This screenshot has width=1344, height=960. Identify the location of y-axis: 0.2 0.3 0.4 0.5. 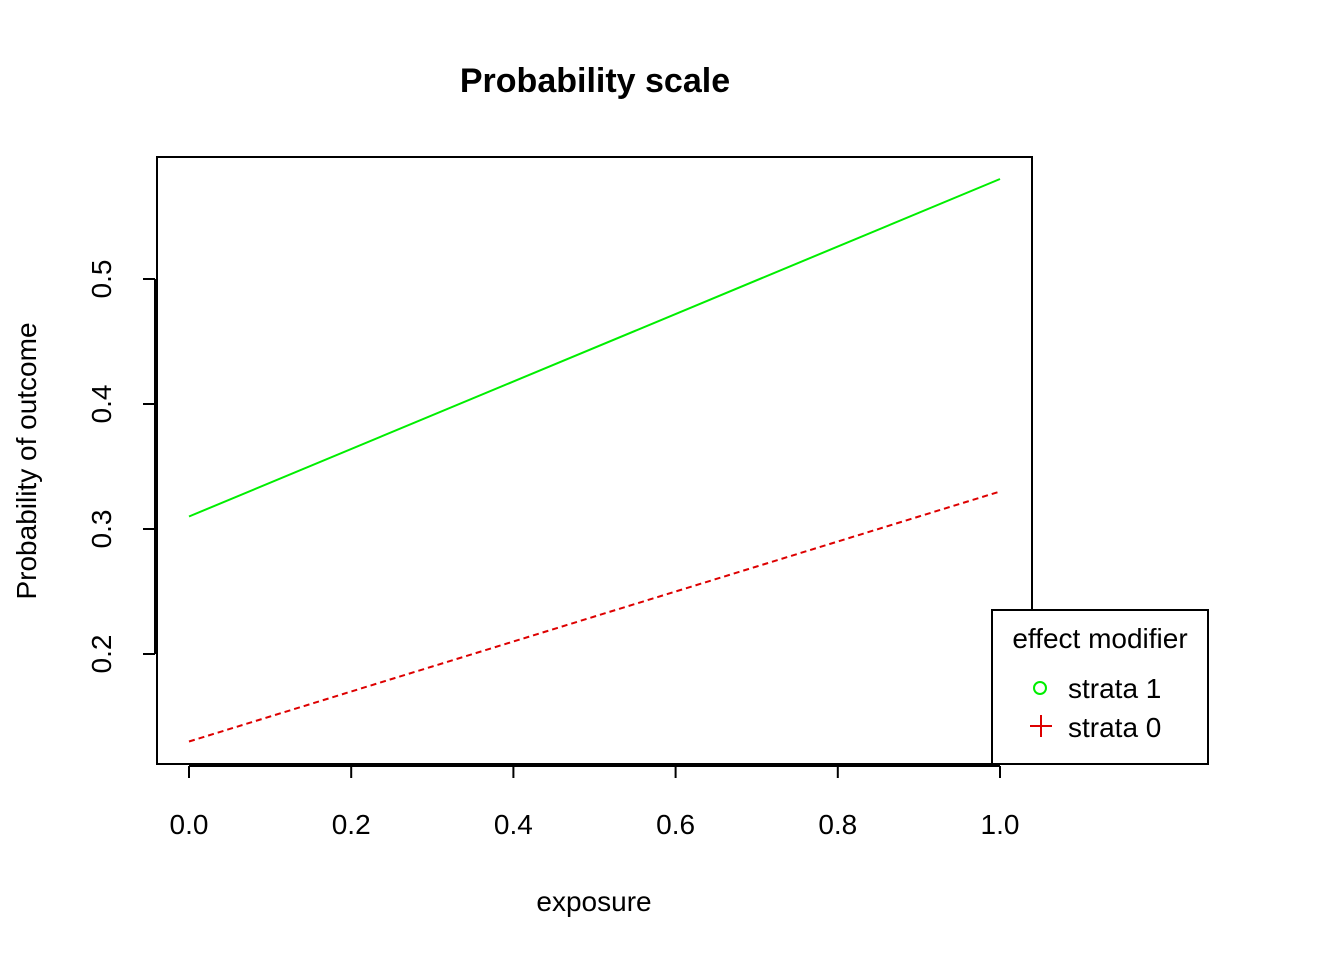
(121, 467).